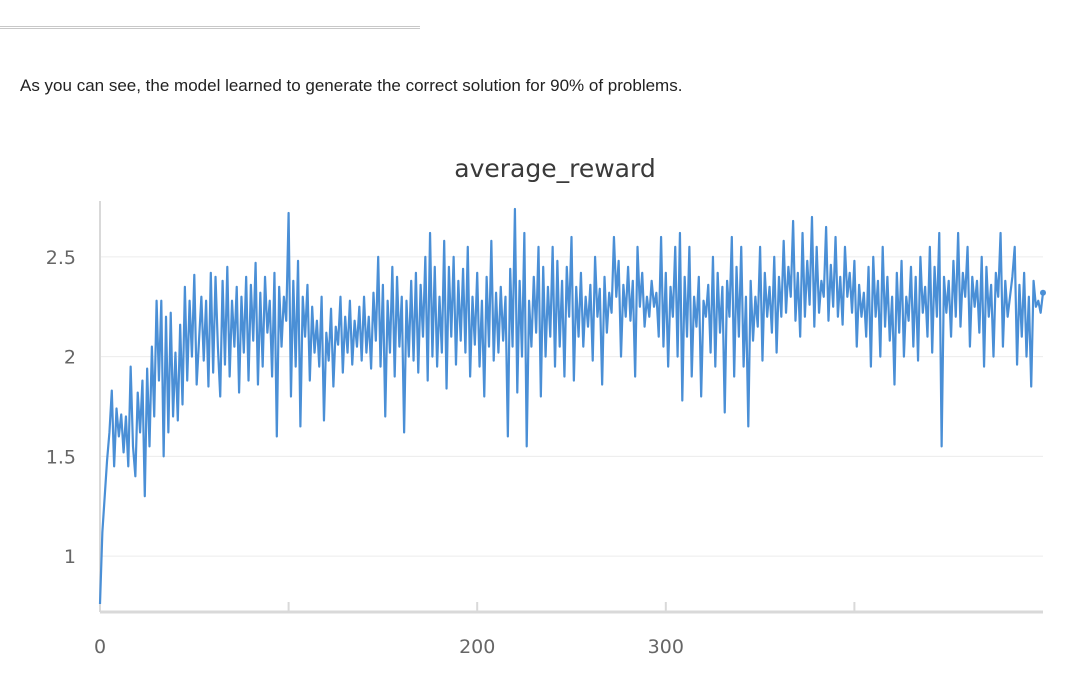 The image size is (1080, 679). Describe the element at coordinates (100, 647) in the screenshot. I see `x-tick-label: 0` at that location.